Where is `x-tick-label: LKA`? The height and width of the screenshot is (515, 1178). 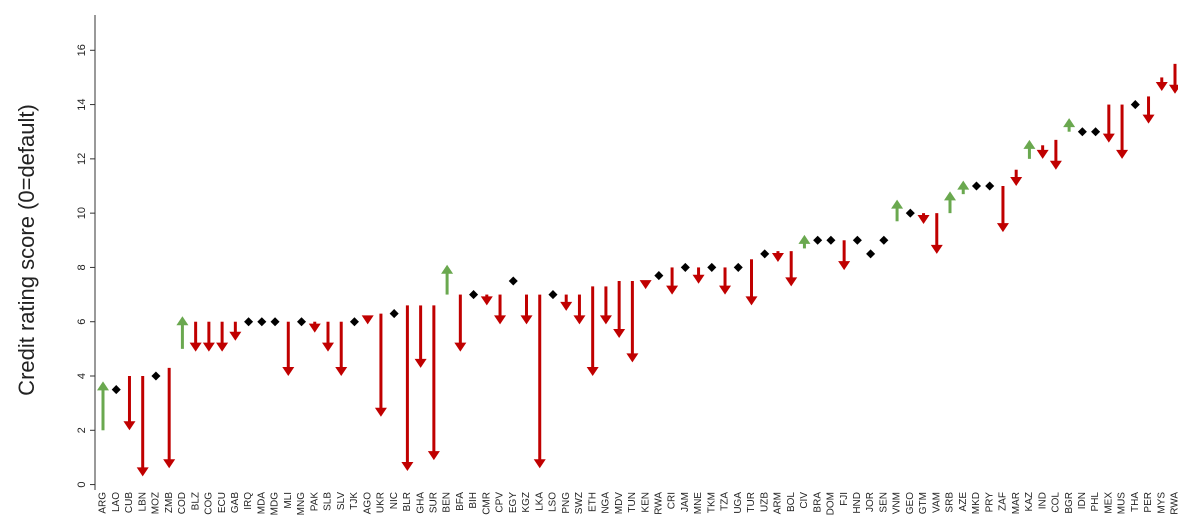
x-tick-label: LKA is located at coordinates (539, 501).